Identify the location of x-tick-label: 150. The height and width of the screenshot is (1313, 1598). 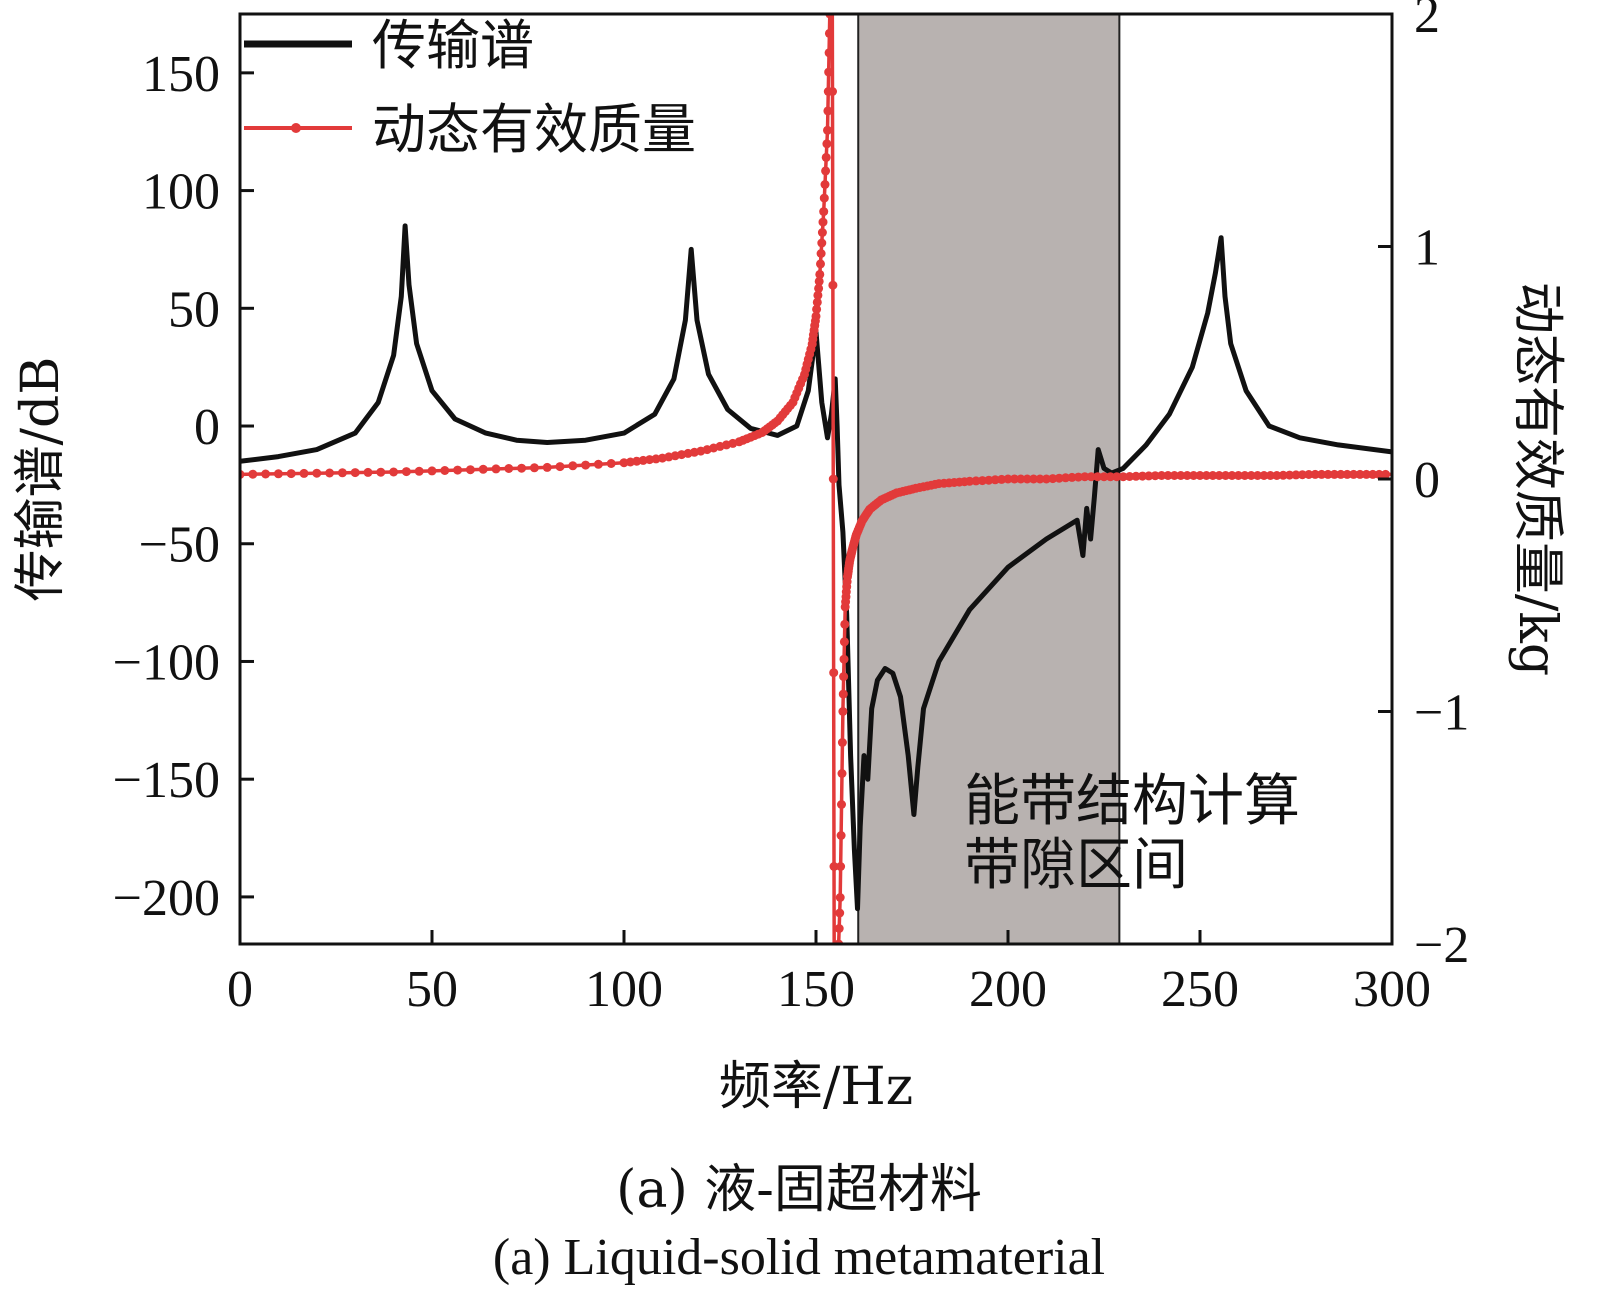
(816, 989).